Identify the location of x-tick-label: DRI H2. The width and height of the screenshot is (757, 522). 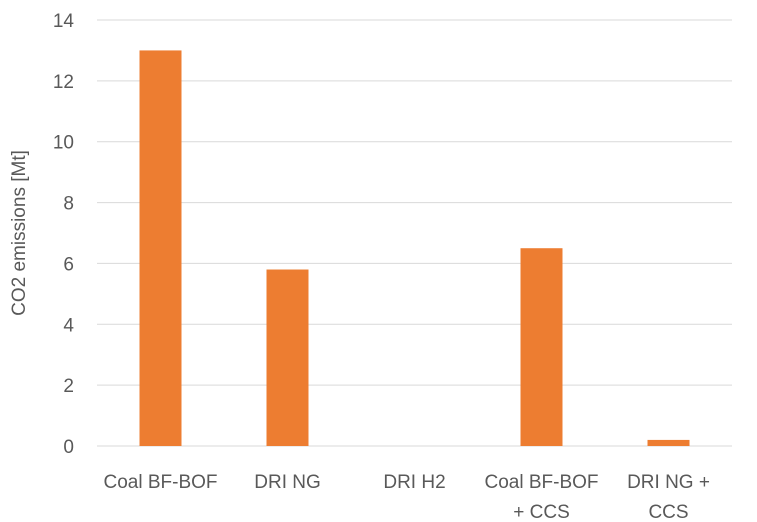
(414, 482).